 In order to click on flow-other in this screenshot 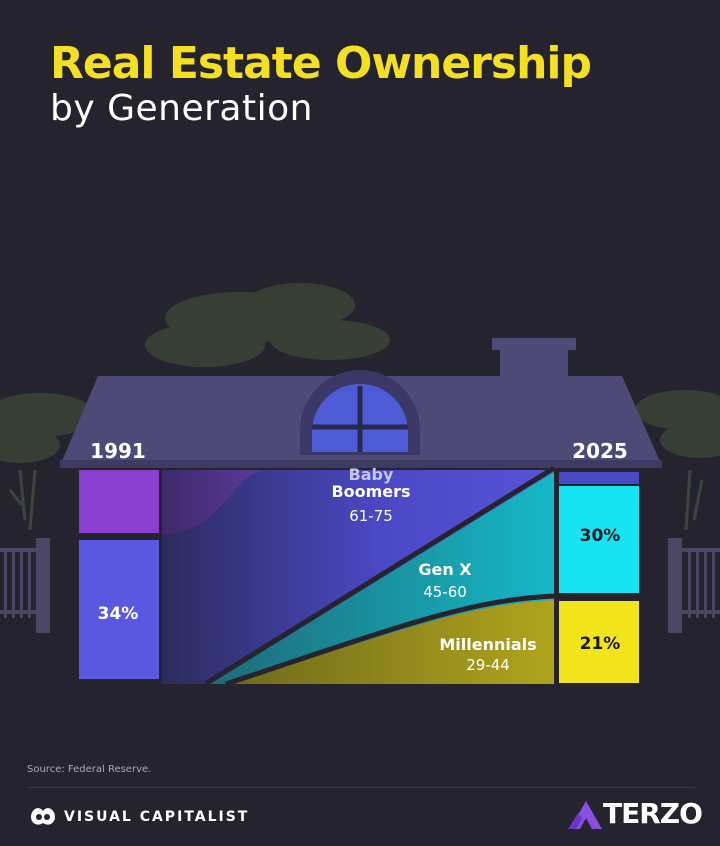, I will do `click(212, 502)`.